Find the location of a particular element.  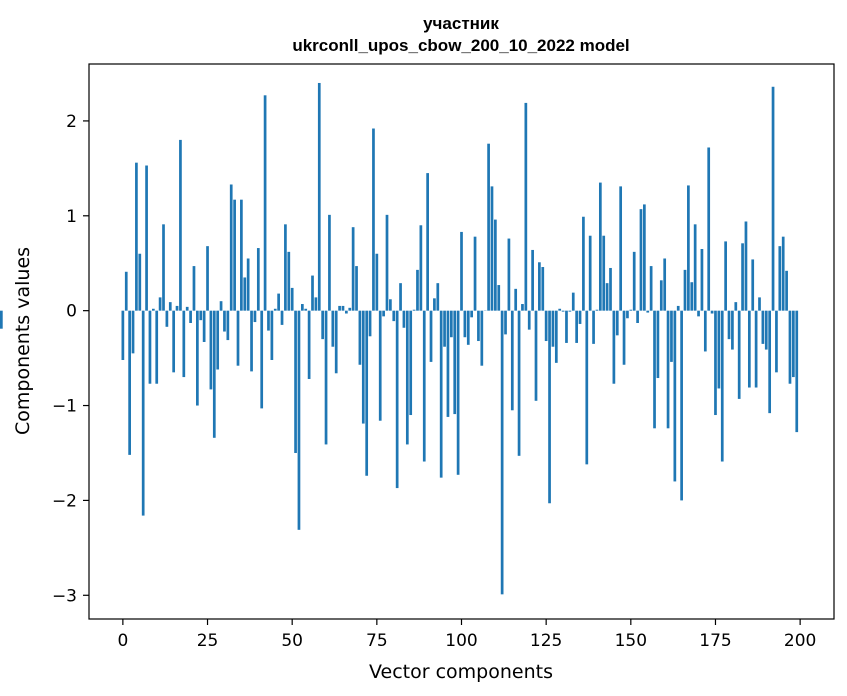

y-tick-label: 0 is located at coordinates (71, 312).